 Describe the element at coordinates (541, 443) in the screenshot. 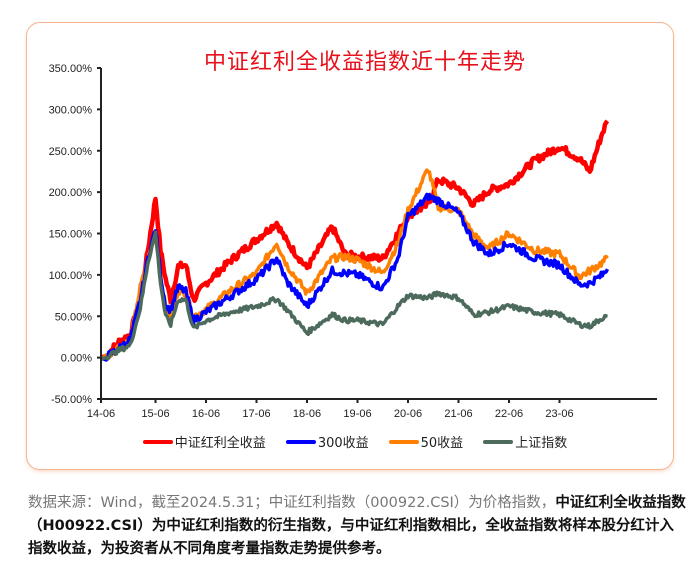

I see `legend-label: 上证指数` at that location.